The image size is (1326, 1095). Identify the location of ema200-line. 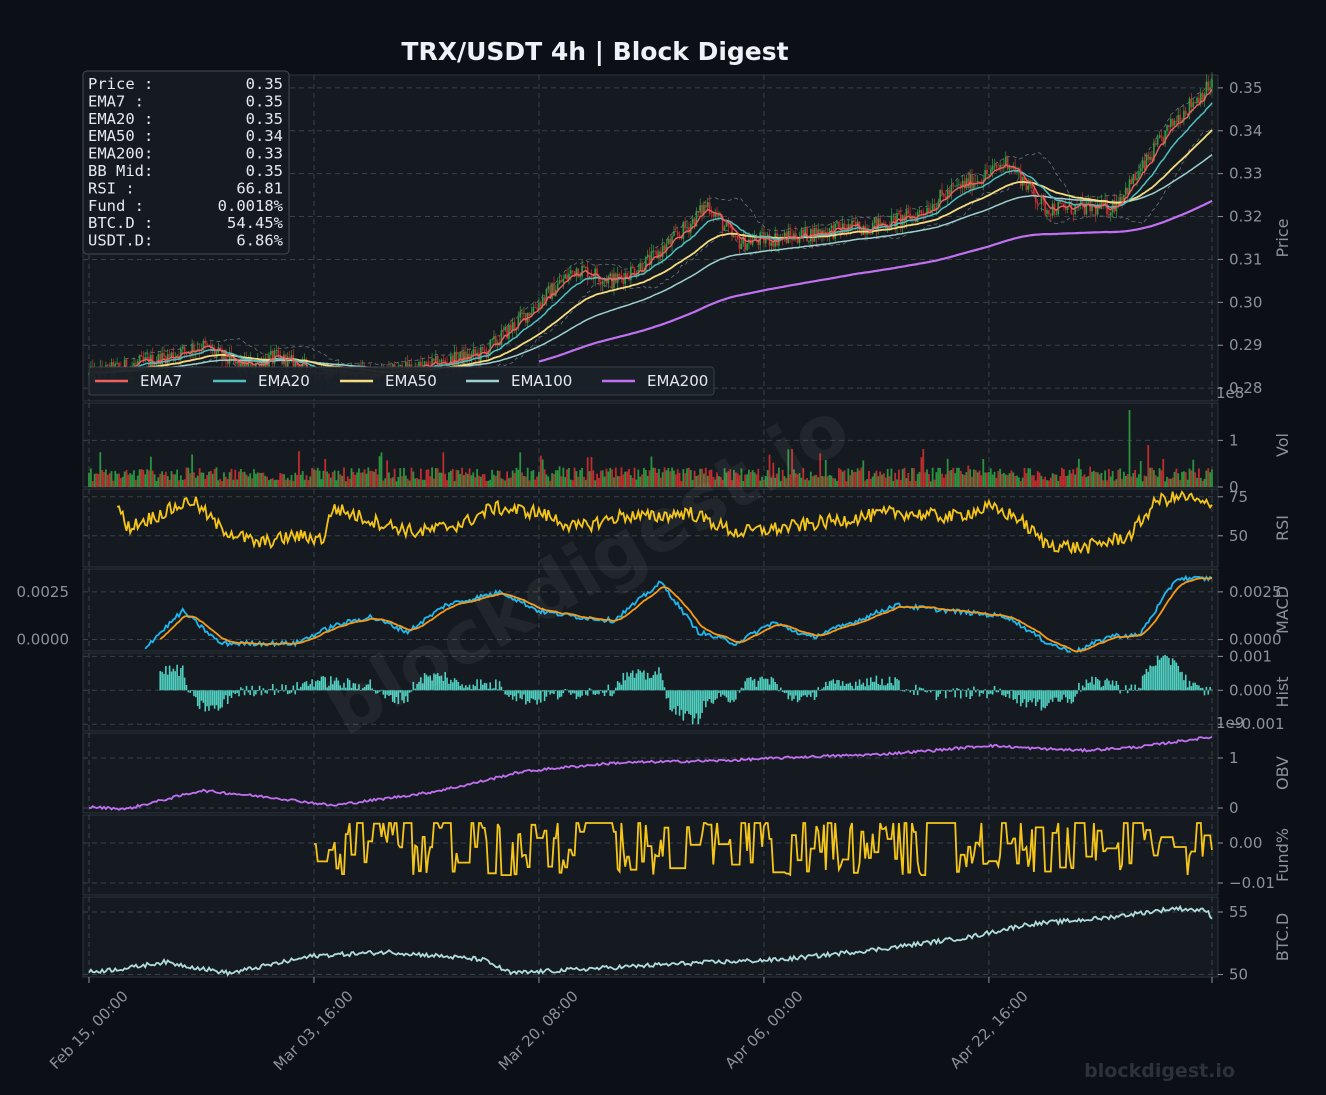
(875, 281).